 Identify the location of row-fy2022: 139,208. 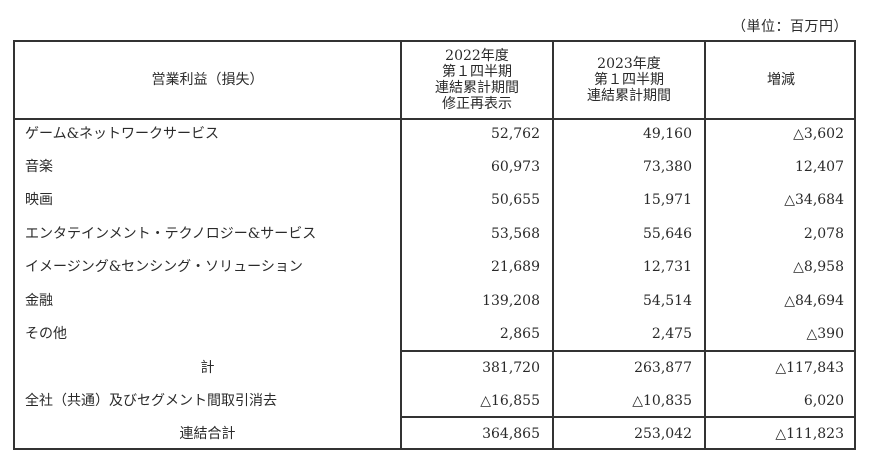
(511, 301).